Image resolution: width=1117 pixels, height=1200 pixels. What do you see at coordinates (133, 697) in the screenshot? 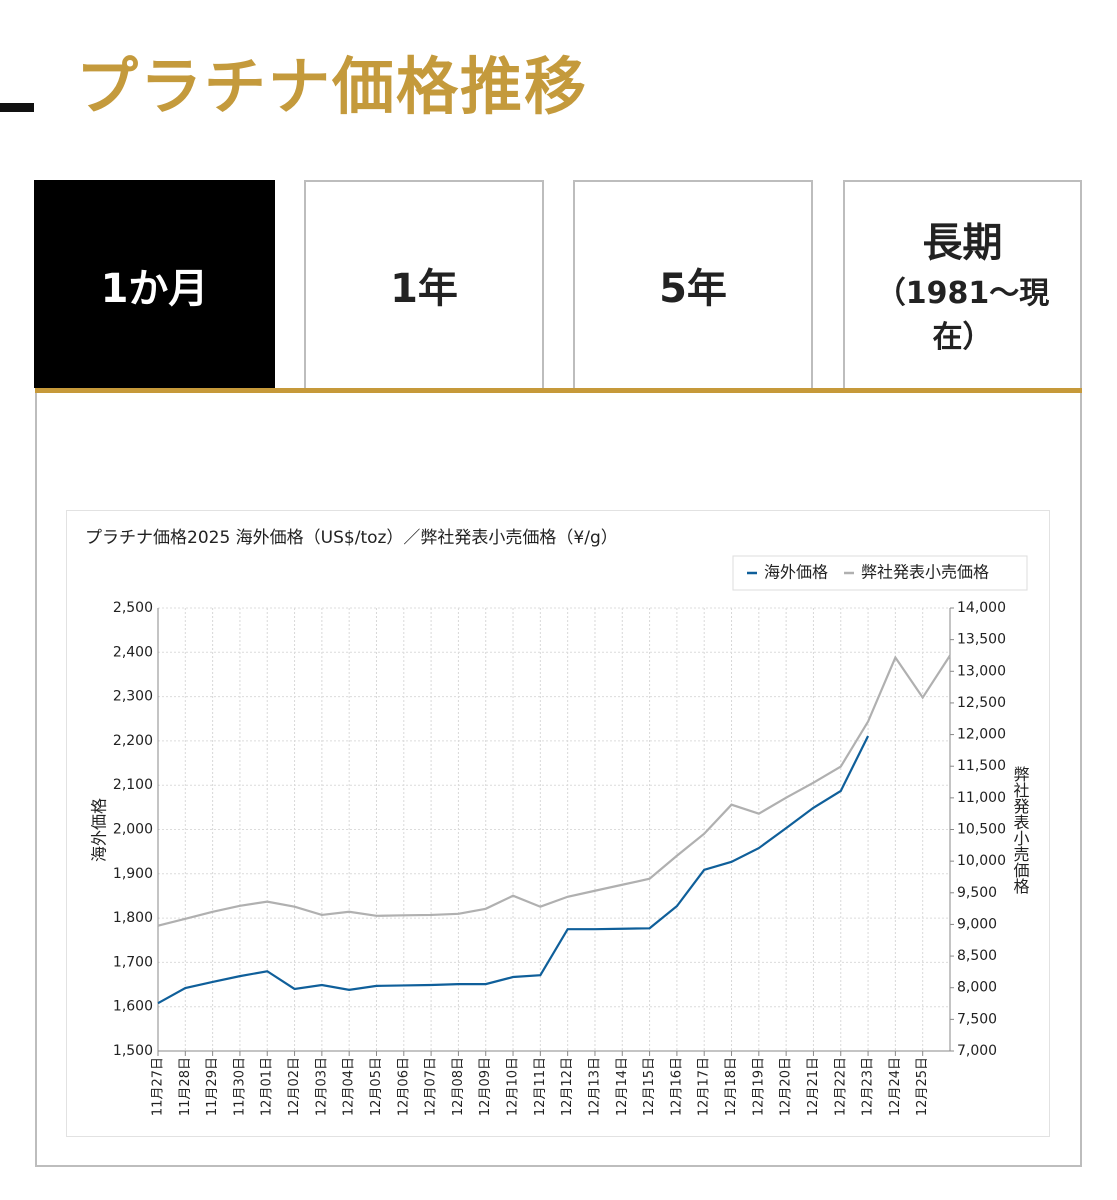
I see `y-tick-label: 2,300` at bounding box center [133, 697].